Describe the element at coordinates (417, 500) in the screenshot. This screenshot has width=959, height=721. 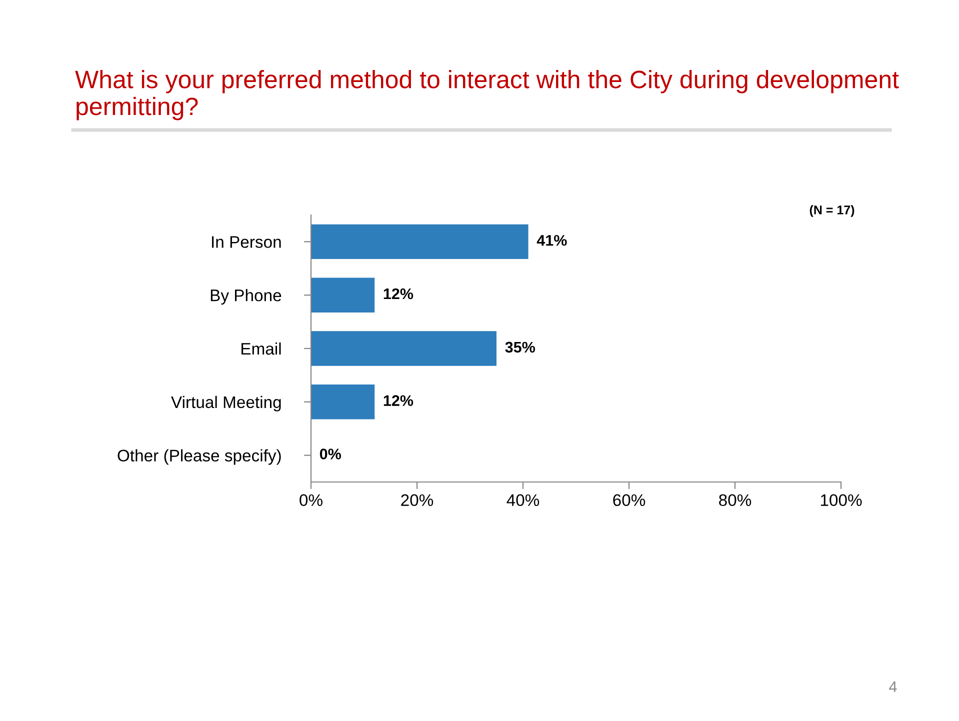
I see `x-tick-label: 20%` at that location.